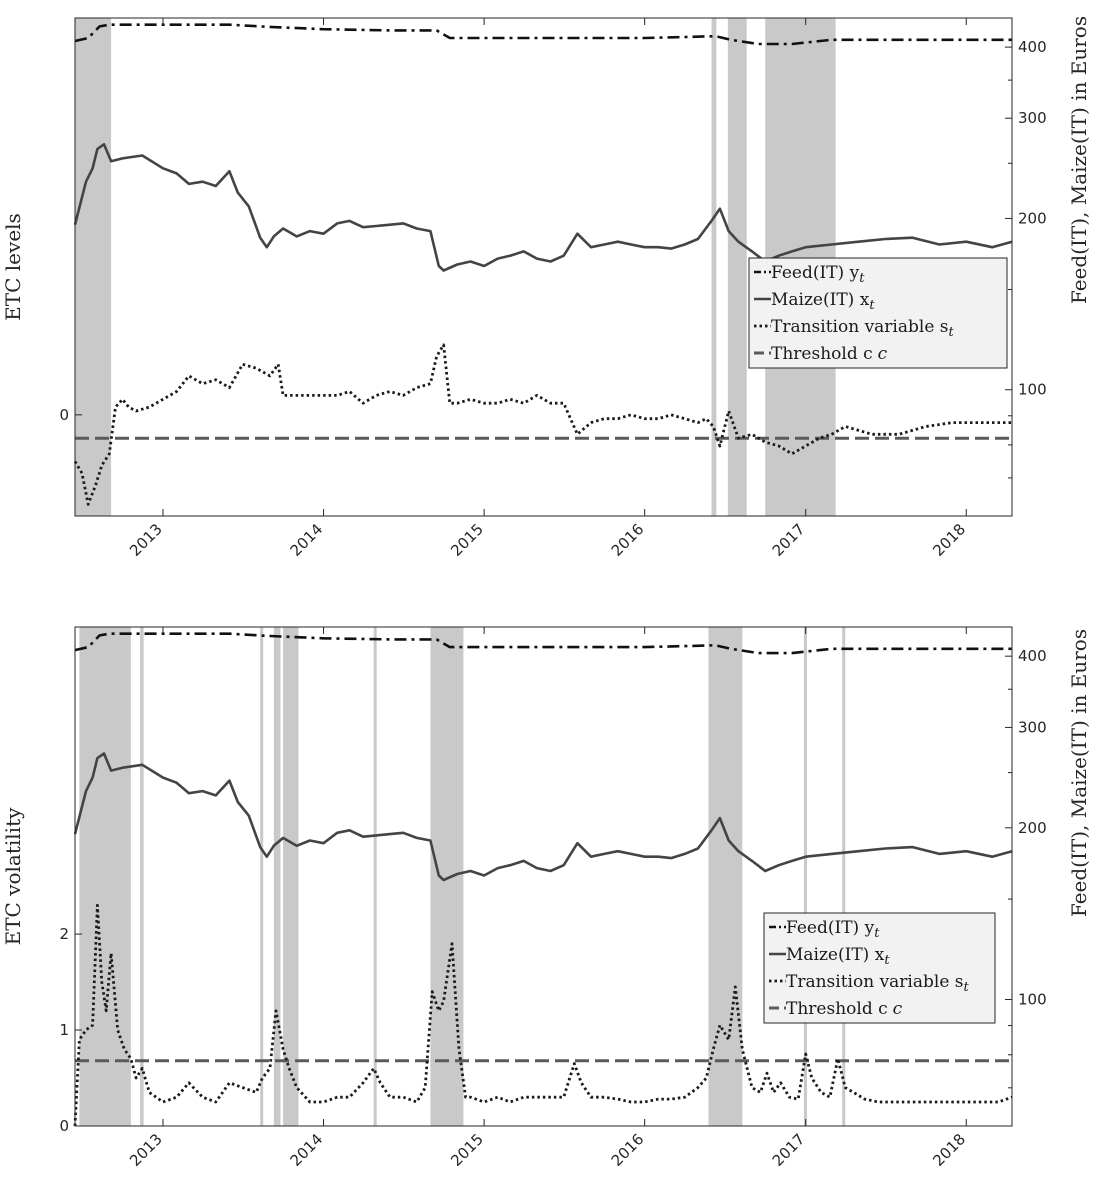 The height and width of the screenshot is (1179, 1100). What do you see at coordinates (64, 1030) in the screenshot?
I see `left-tick-label: 1` at bounding box center [64, 1030].